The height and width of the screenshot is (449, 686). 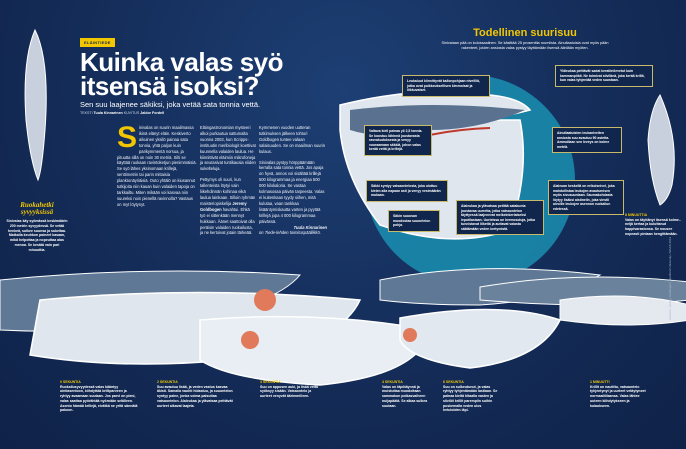 I want to click on signature: Tuula Kinnarinen, so click(x=310, y=227).